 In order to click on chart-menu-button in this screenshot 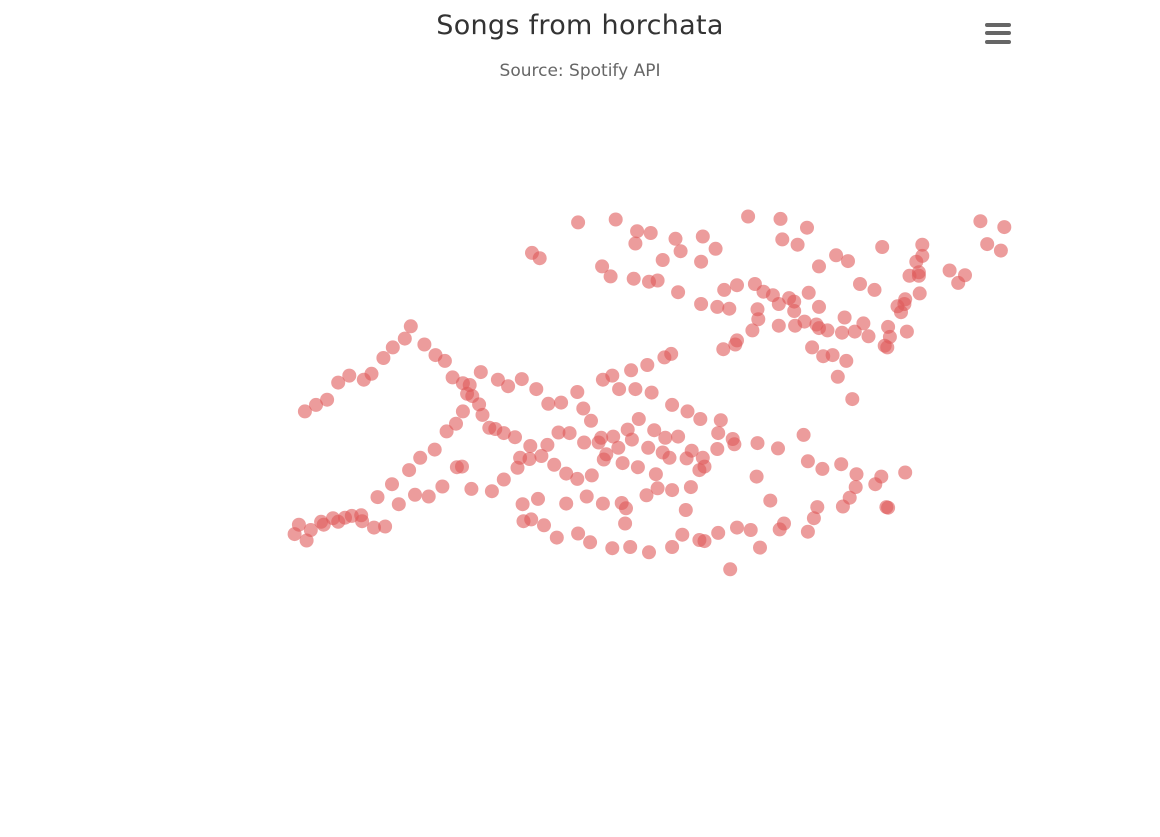, I will do `click(998, 33)`.